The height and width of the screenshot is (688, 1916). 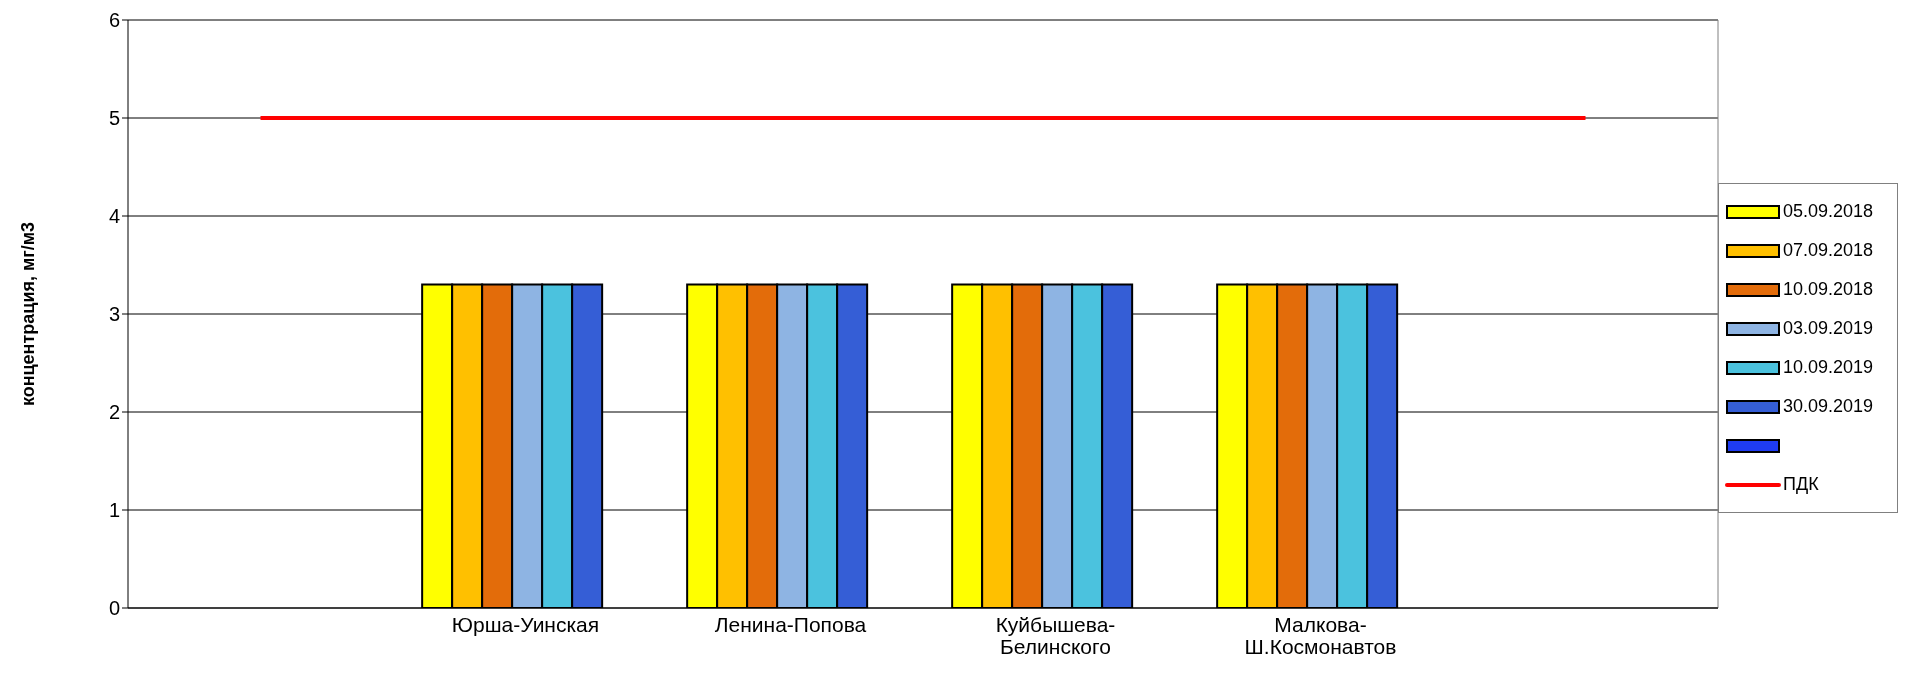 What do you see at coordinates (525, 624) in the screenshot?
I see `x-tick-label: Юрша-Уинская` at bounding box center [525, 624].